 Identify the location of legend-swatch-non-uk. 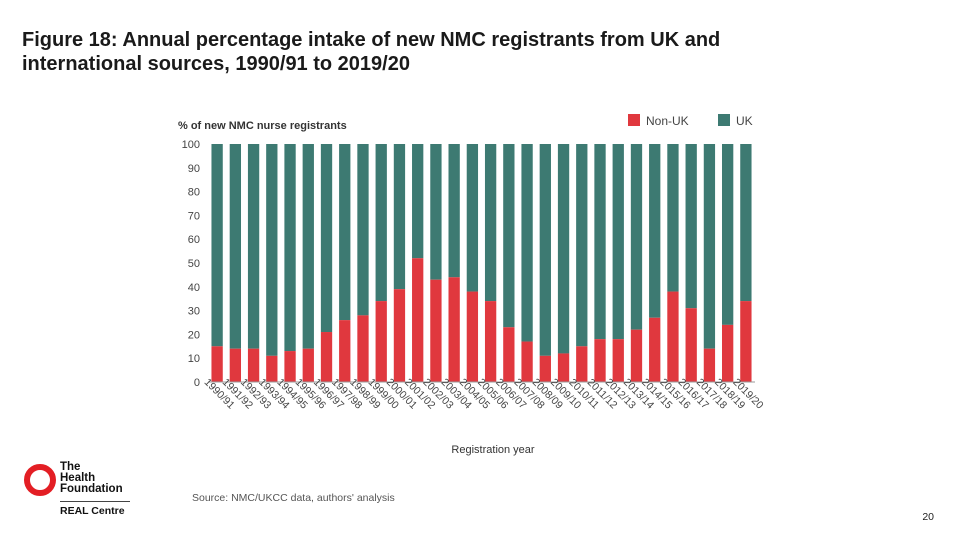
(634, 120).